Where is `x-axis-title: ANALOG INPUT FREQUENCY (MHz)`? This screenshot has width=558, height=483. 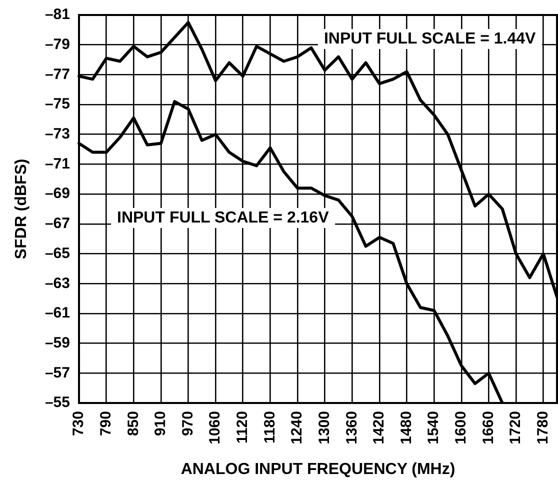 x-axis-title: ANALOG INPUT FREQUENCY (MHz) is located at coordinates (318, 469).